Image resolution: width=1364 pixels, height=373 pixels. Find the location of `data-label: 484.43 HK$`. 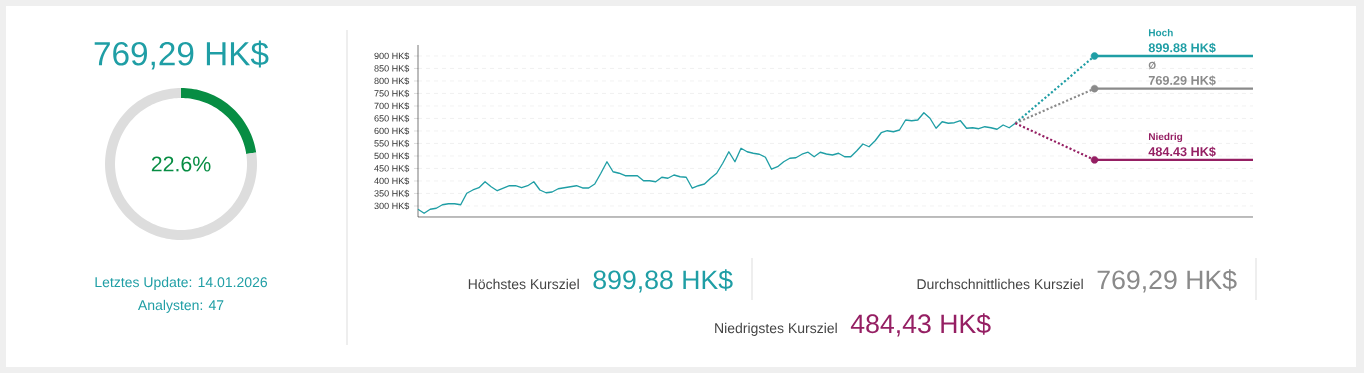

data-label: 484.43 HK$ is located at coordinates (1182, 151).